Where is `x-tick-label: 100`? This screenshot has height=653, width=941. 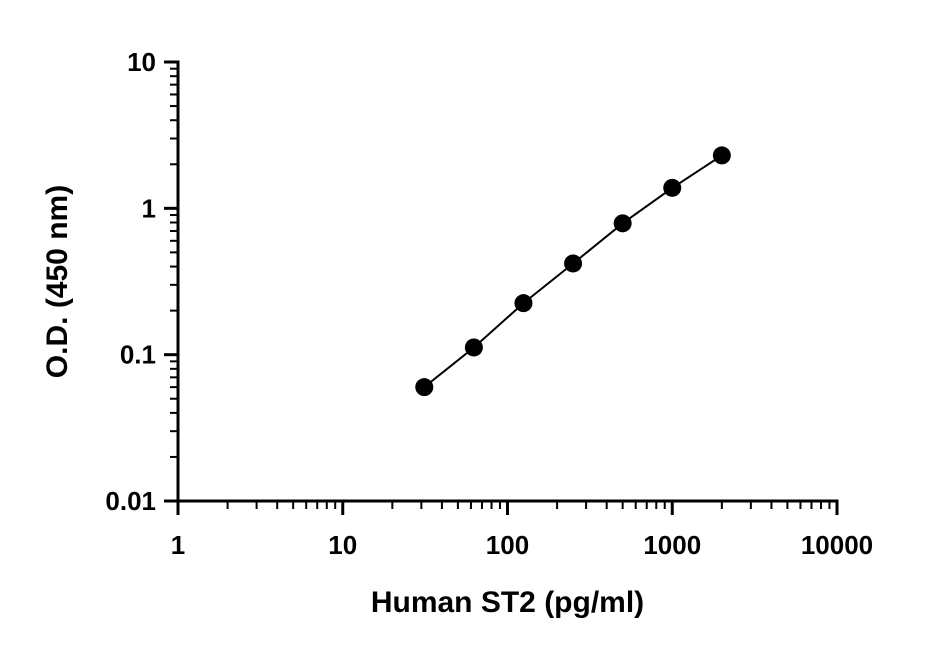
x-tick-label: 100 is located at coordinates (507, 545).